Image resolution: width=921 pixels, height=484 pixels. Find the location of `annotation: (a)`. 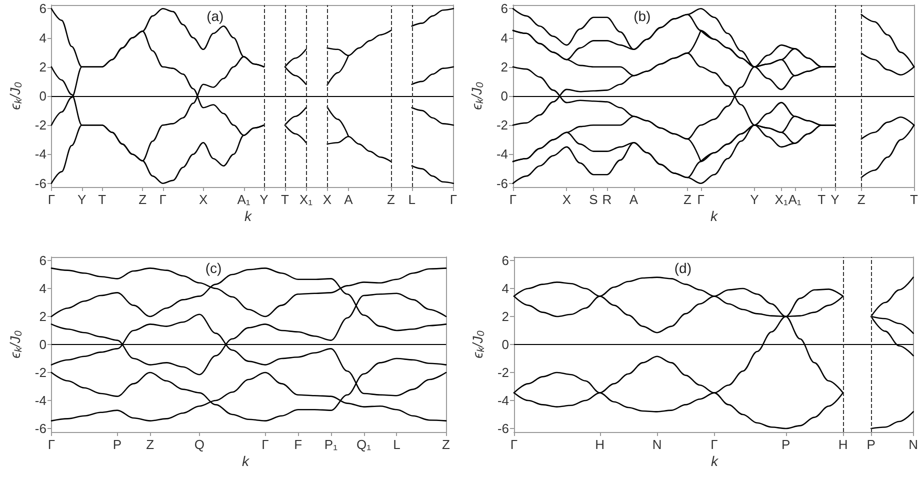

annotation: (a) is located at coordinates (215, 16).